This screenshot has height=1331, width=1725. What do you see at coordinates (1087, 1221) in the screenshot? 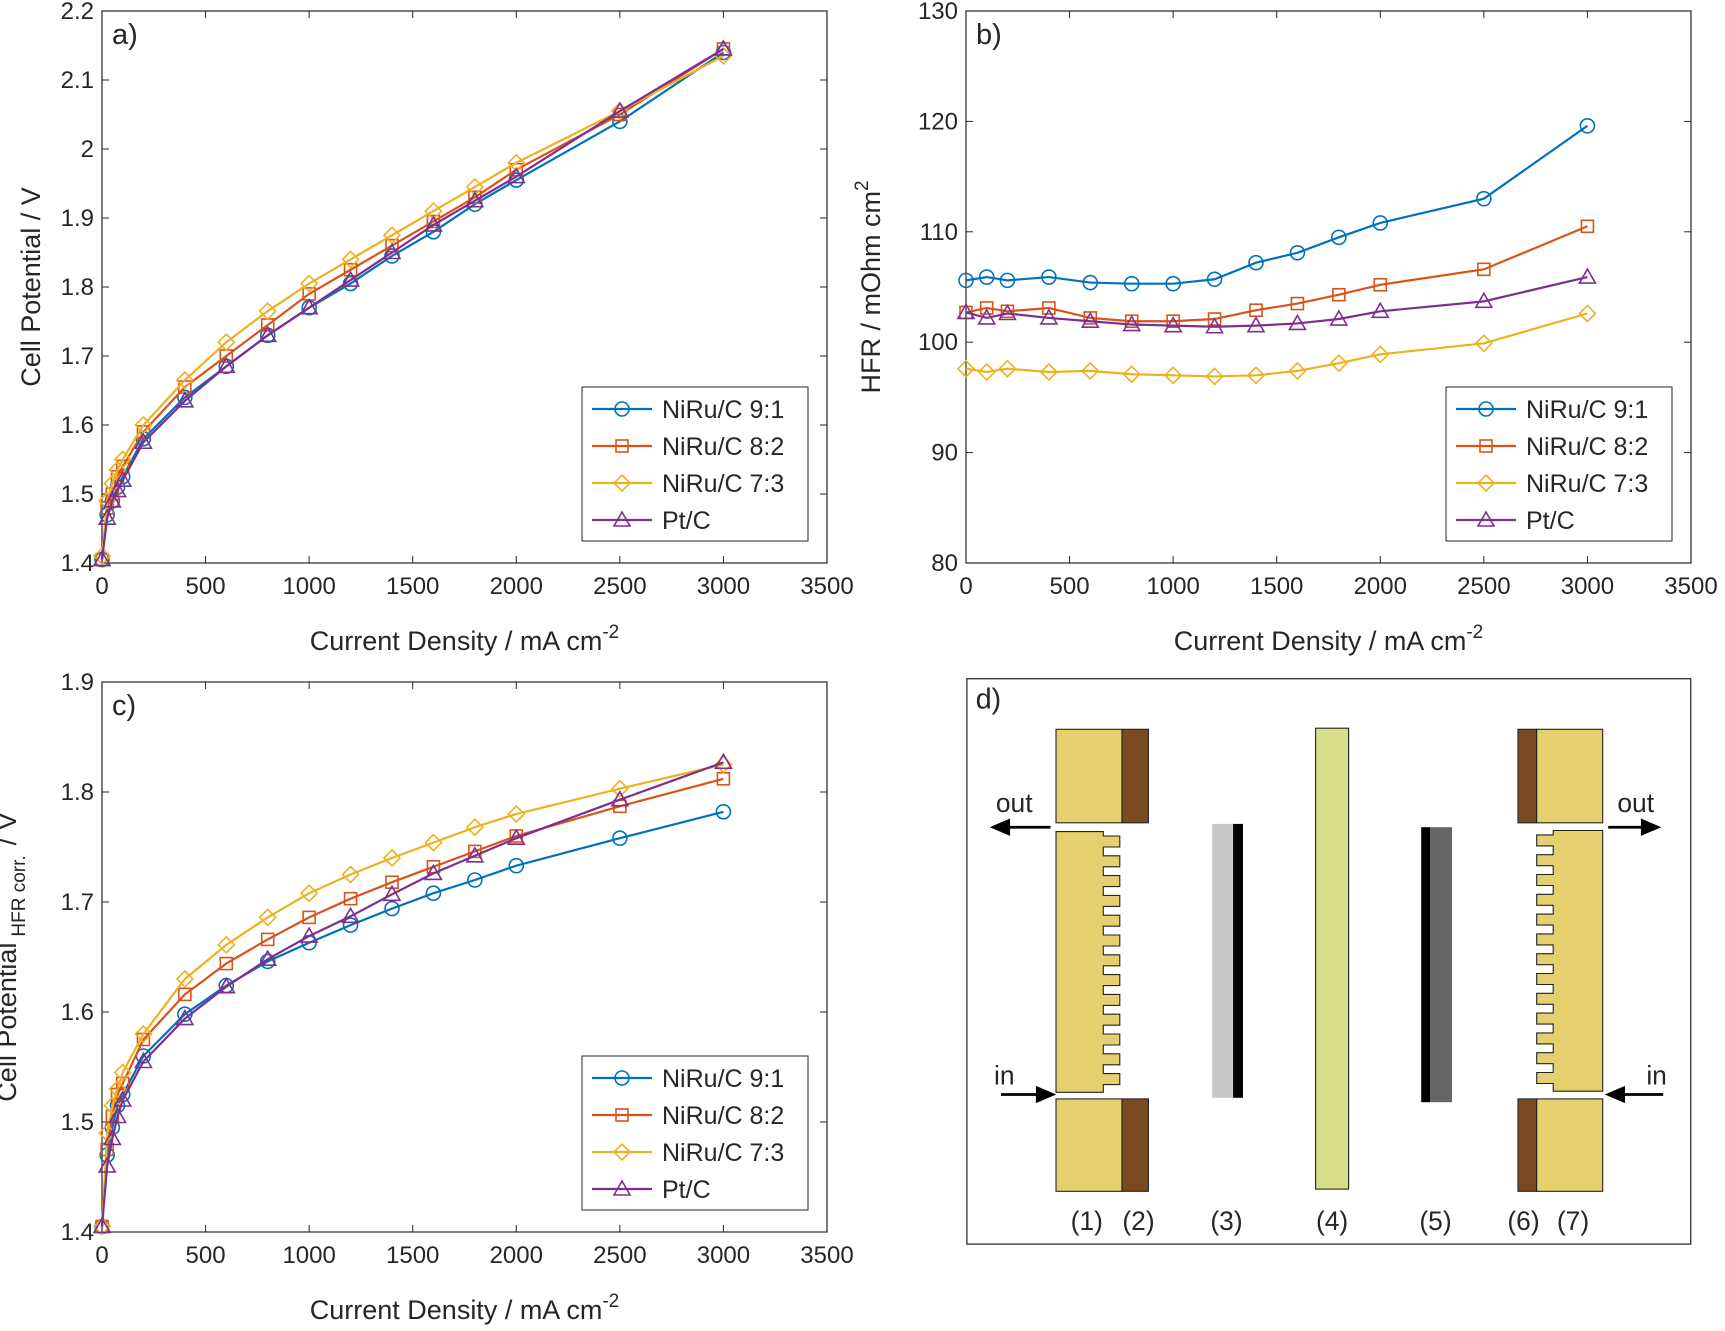
I see `component-label: (1)` at bounding box center [1087, 1221].